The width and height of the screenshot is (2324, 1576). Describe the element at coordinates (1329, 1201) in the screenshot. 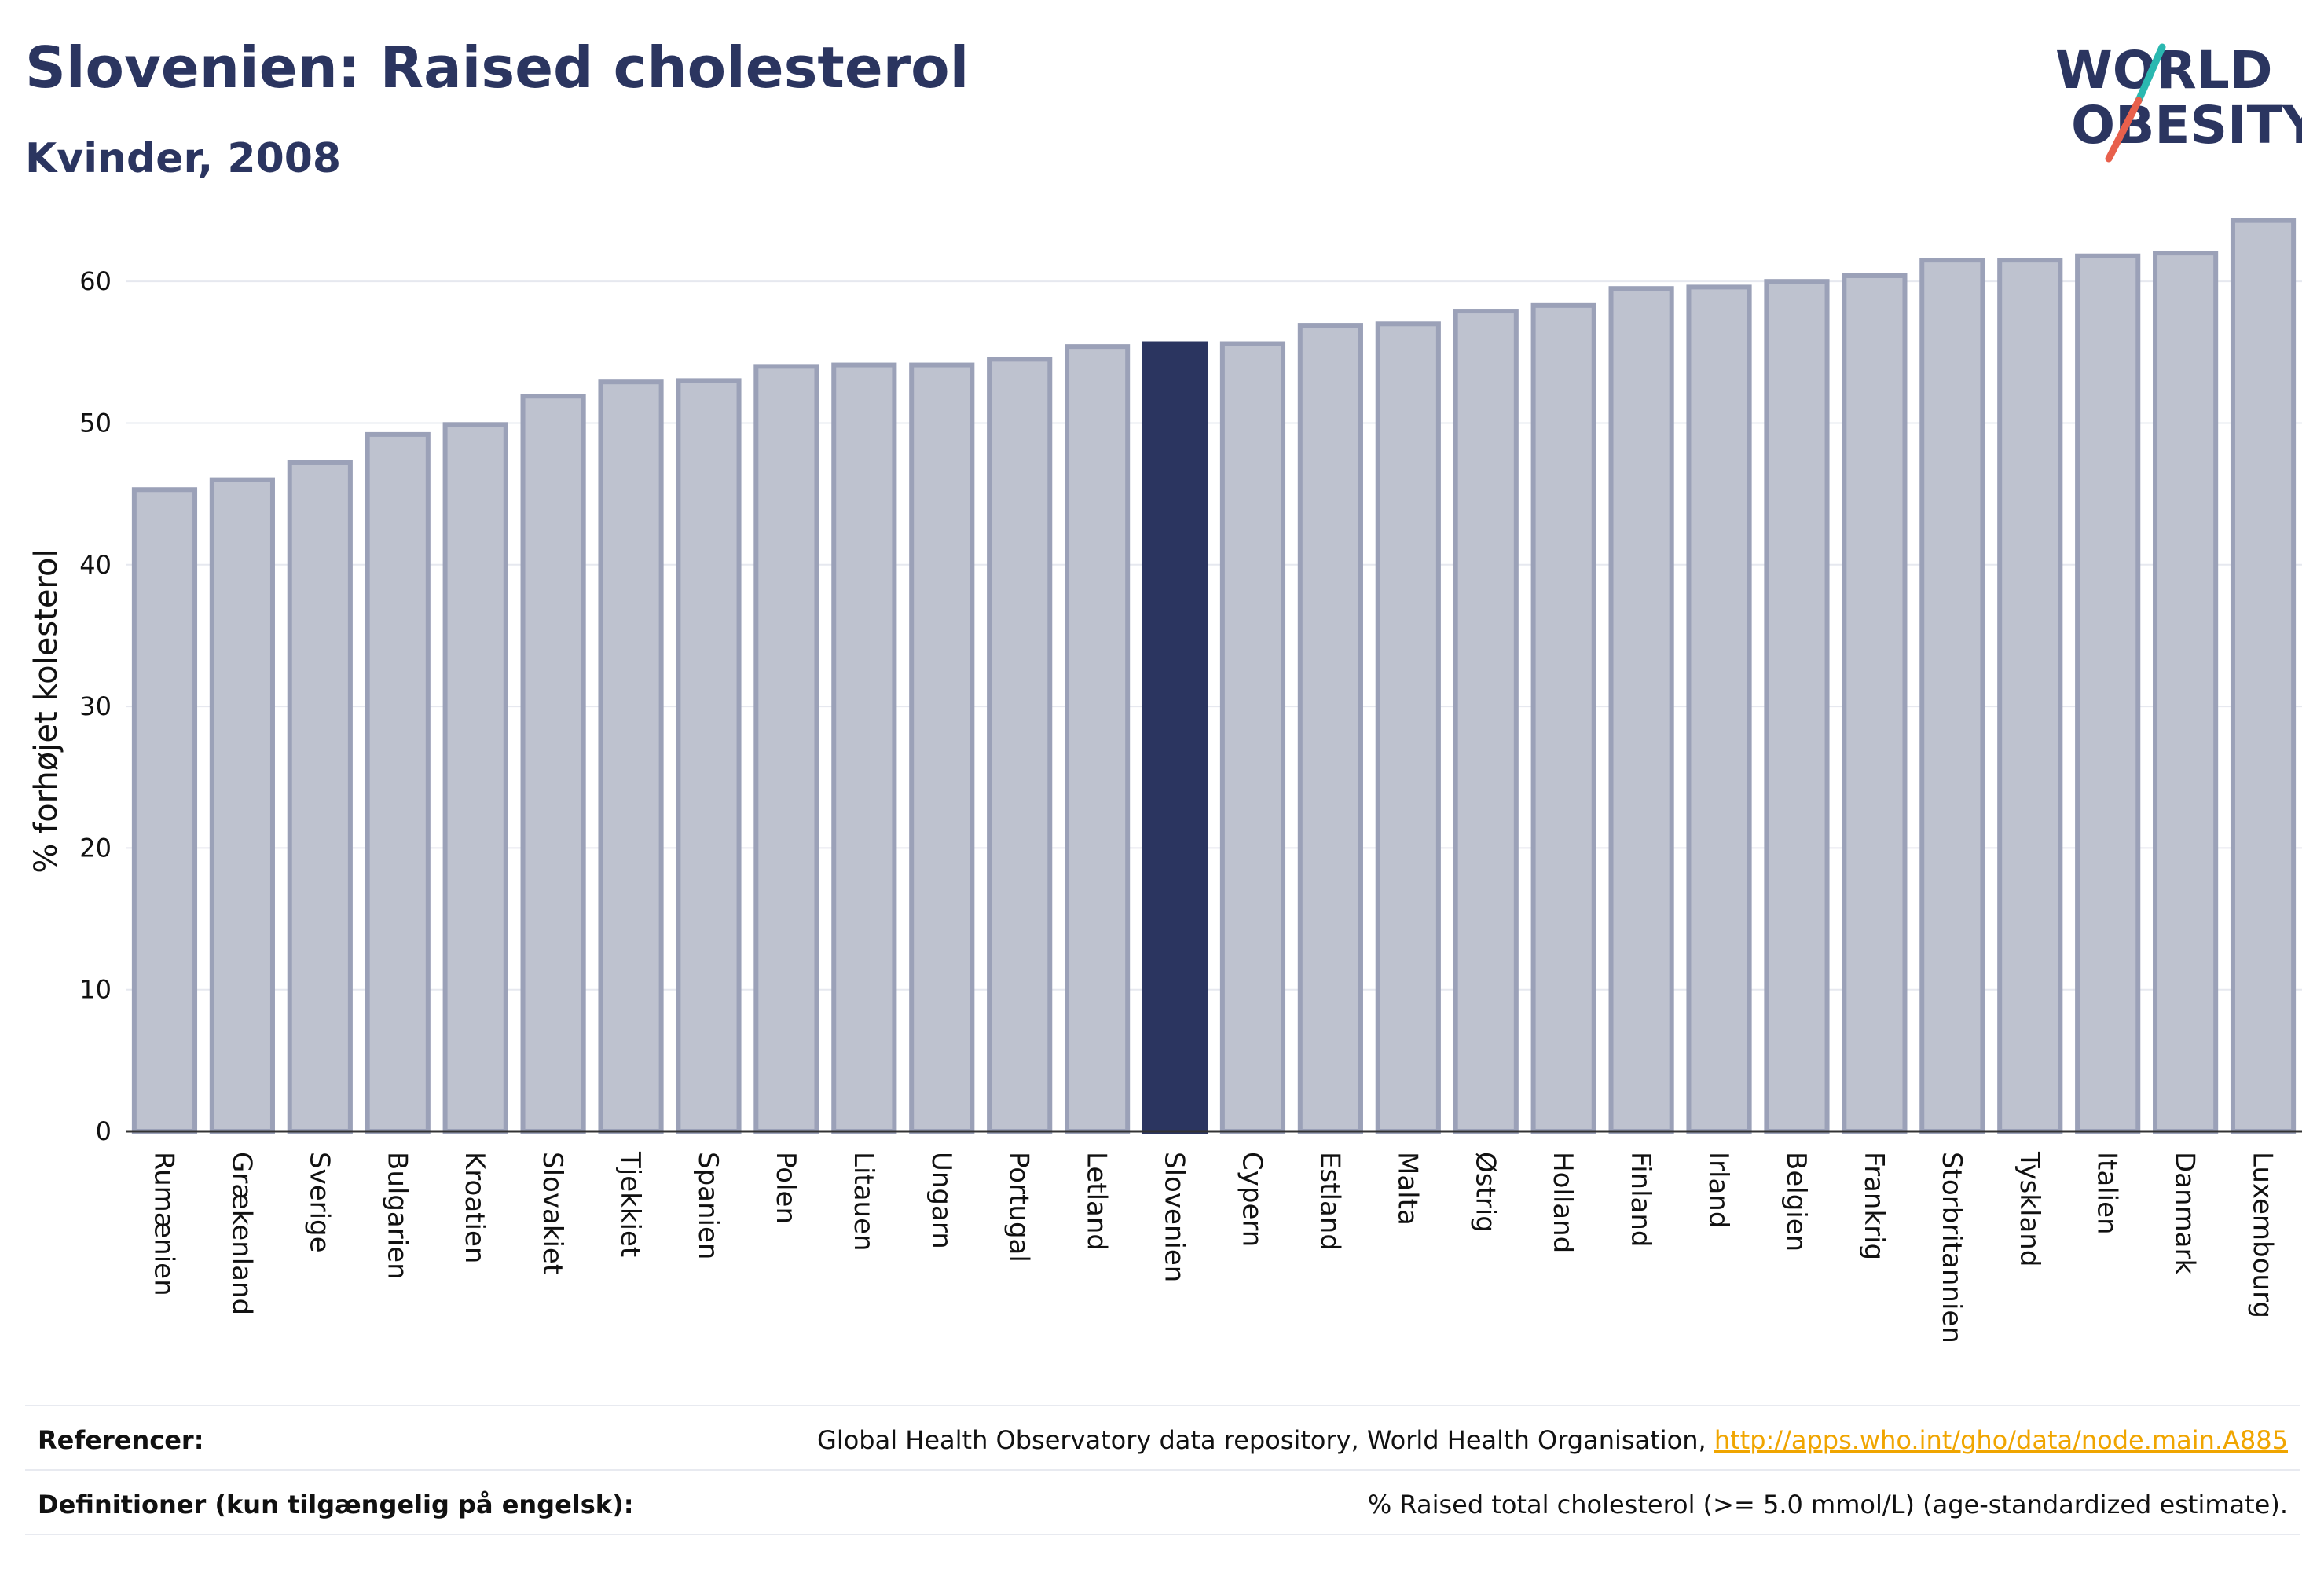

I see `x-tick-label: Estland` at that location.